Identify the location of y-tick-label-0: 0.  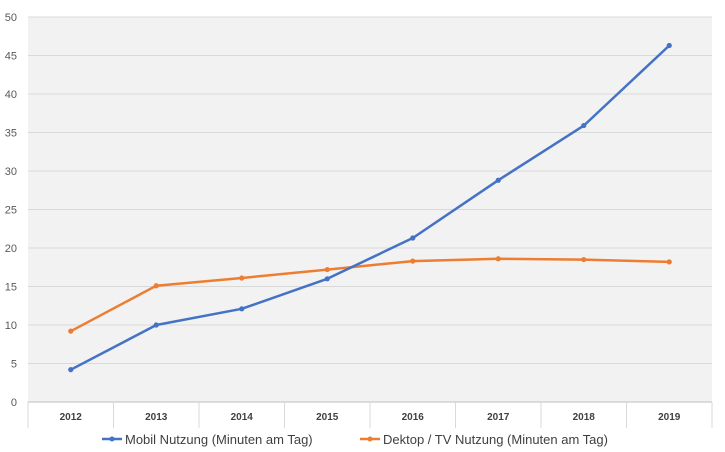
(14, 403).